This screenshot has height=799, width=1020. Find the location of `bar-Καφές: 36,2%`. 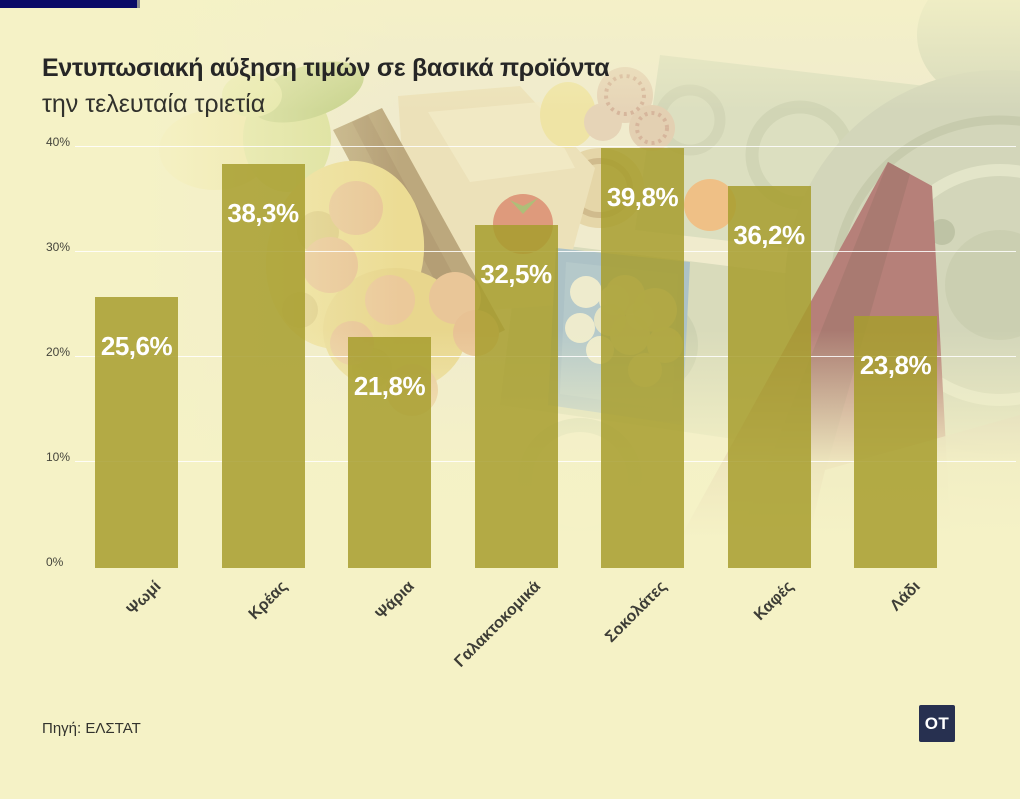

bar-Καφές: 36,2% is located at coordinates (769, 376).